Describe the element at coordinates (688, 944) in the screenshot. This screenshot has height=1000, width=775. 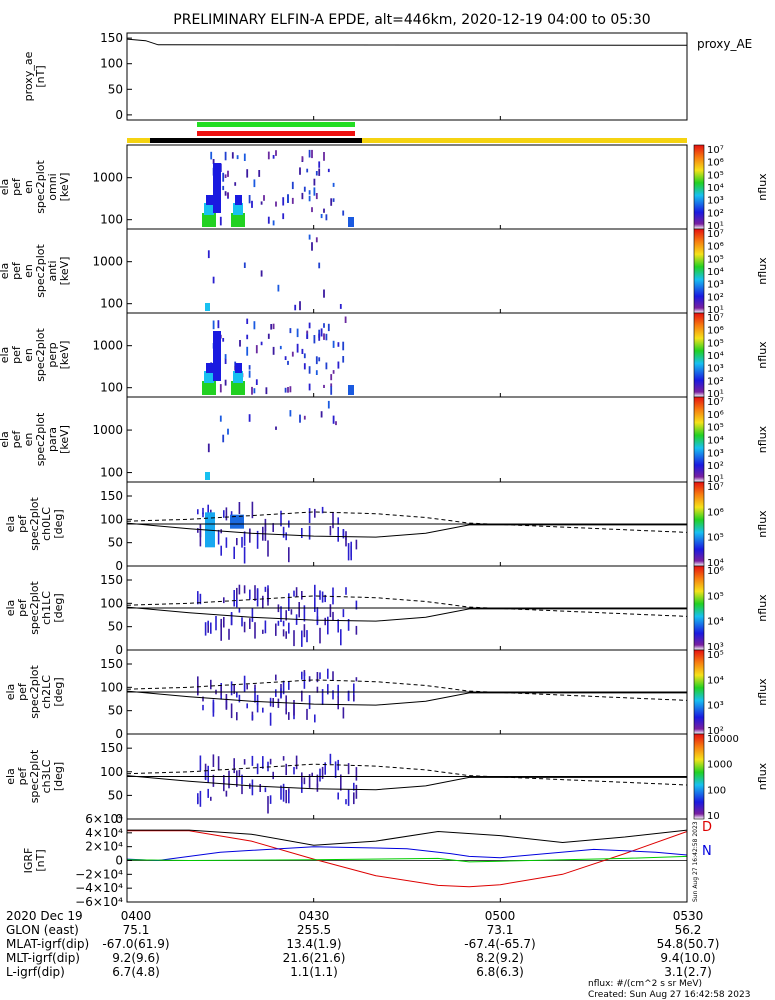
I see `orbit-value-mlat-3: 54.8(50.7)` at that location.